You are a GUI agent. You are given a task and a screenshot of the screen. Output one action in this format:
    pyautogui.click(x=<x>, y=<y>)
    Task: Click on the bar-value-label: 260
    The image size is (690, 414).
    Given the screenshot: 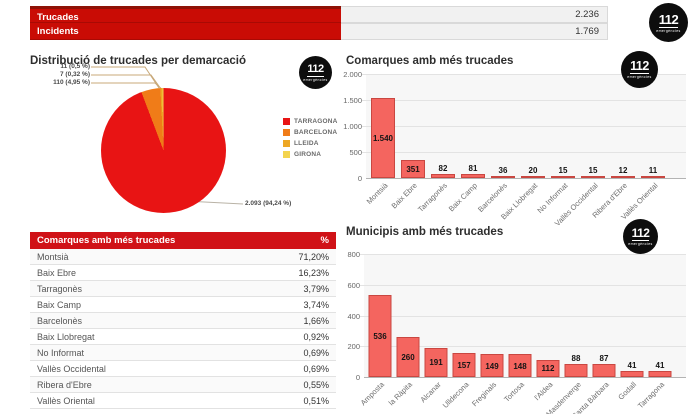 What is the action you would take?
    pyautogui.click(x=408, y=357)
    